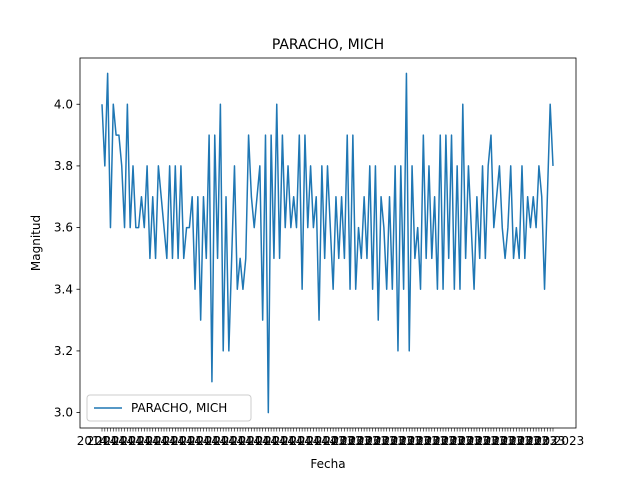 This screenshot has width=640, height=480. I want to click on y-tick-label: 3.4, so click(63, 289).